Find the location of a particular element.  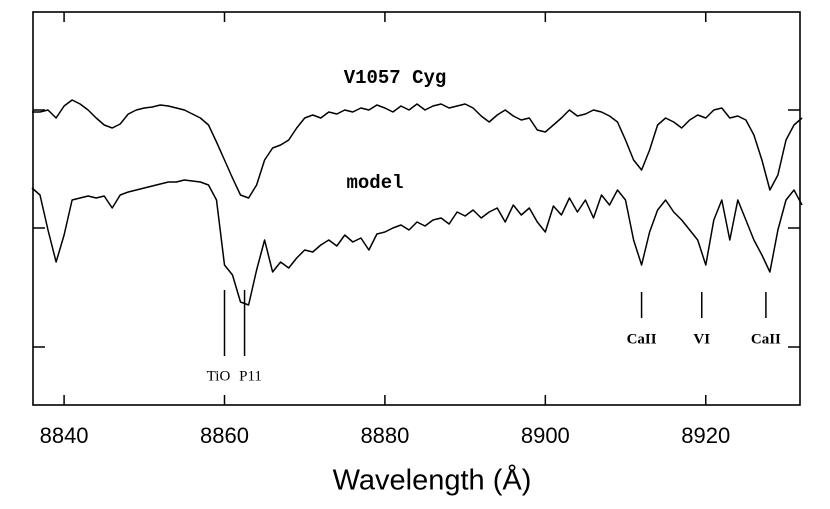

series-label: V1057 Cyg is located at coordinates (395, 78).